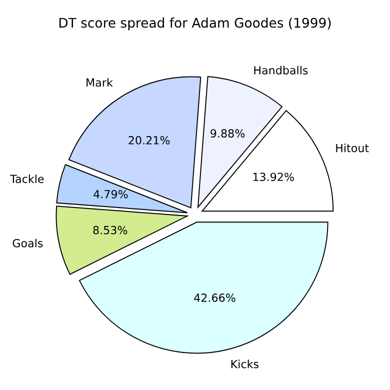 The height and width of the screenshot is (390, 390). What do you see at coordinates (99, 82) in the screenshot?
I see `slice-label: Mark` at bounding box center [99, 82].